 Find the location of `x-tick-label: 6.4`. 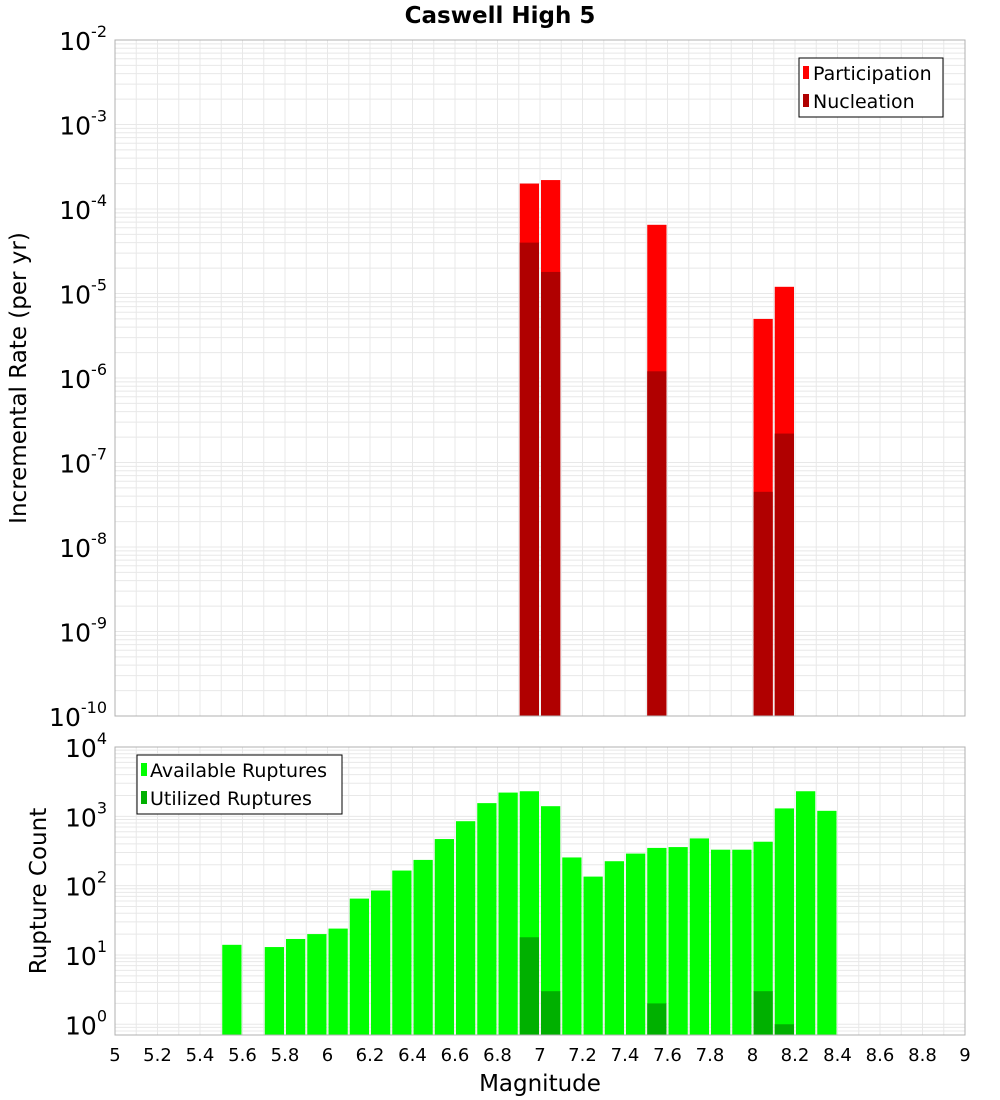

x-tick-label: 6.4 is located at coordinates (412, 1055).